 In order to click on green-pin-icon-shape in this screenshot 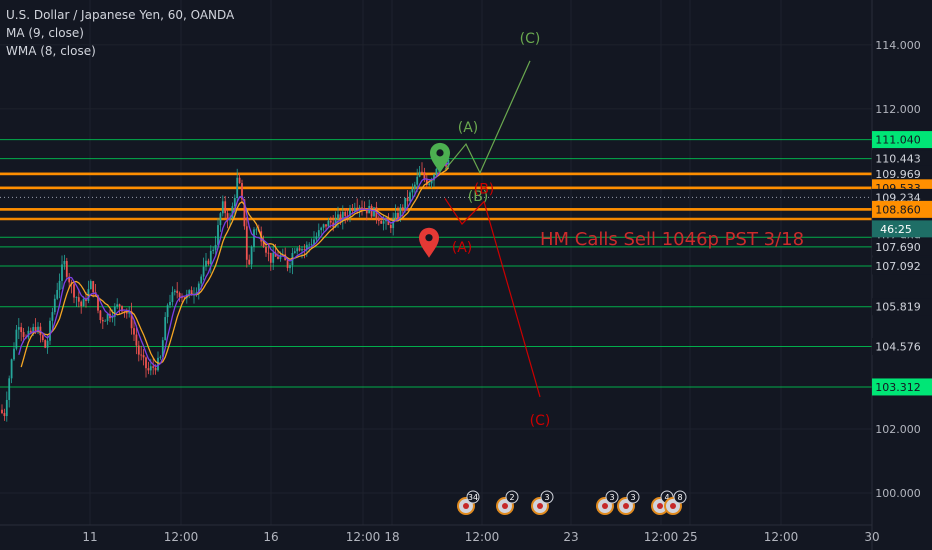, I will do `click(440, 157)`.